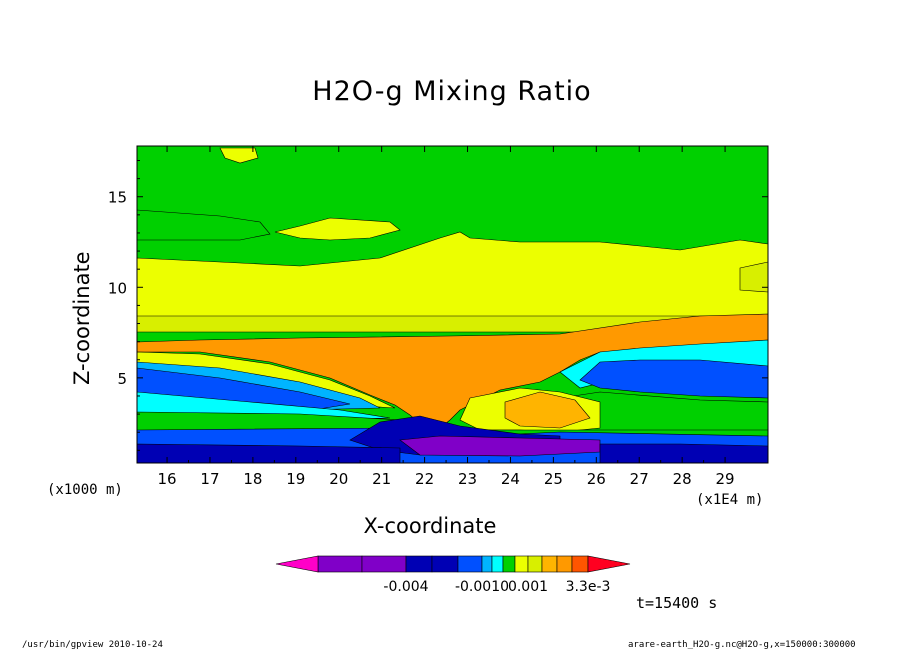  I want to click on region-navy-right-bottom, so click(683, 453).